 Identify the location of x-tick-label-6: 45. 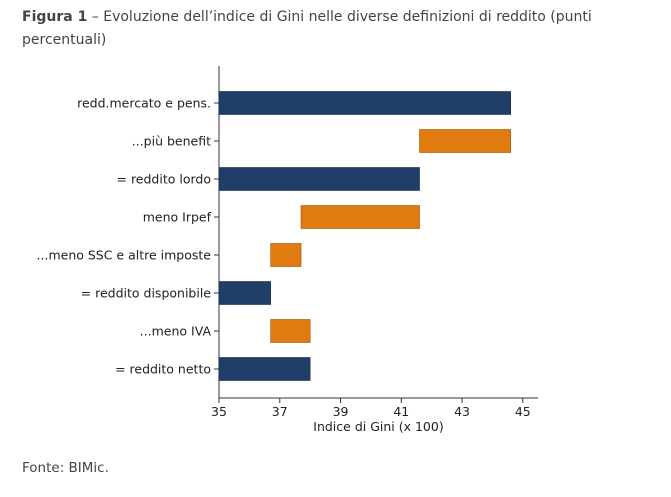
(523, 411).